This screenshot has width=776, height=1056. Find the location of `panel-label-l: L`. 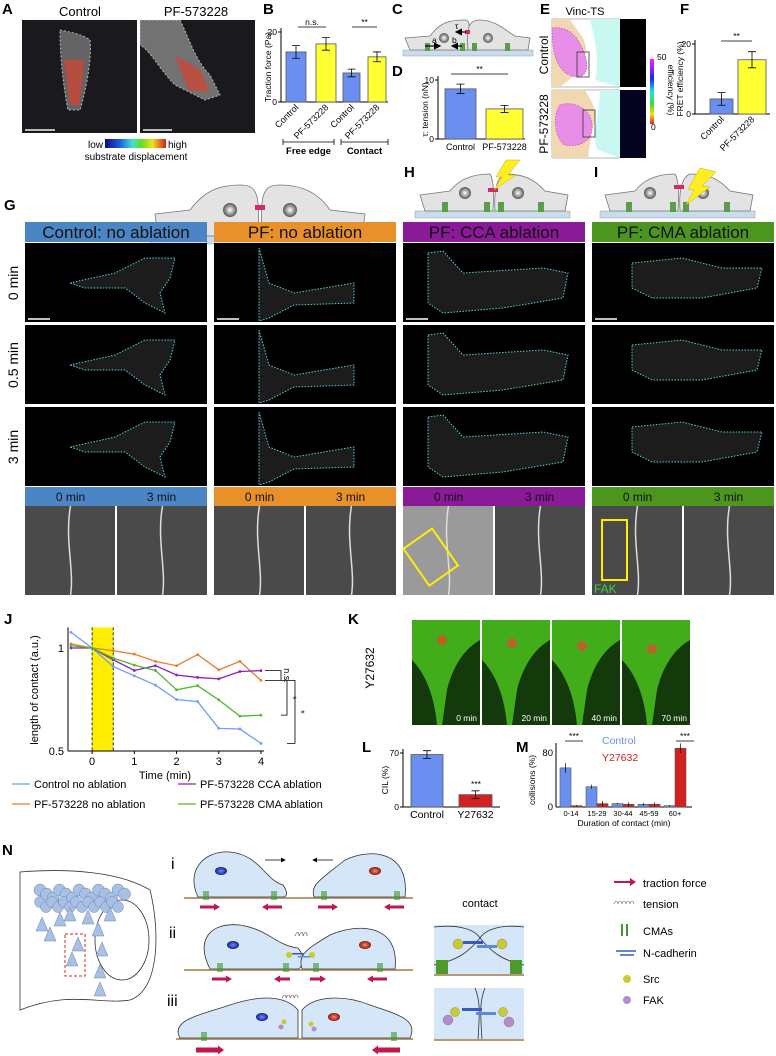

panel-label-l: L is located at coordinates (366, 747).